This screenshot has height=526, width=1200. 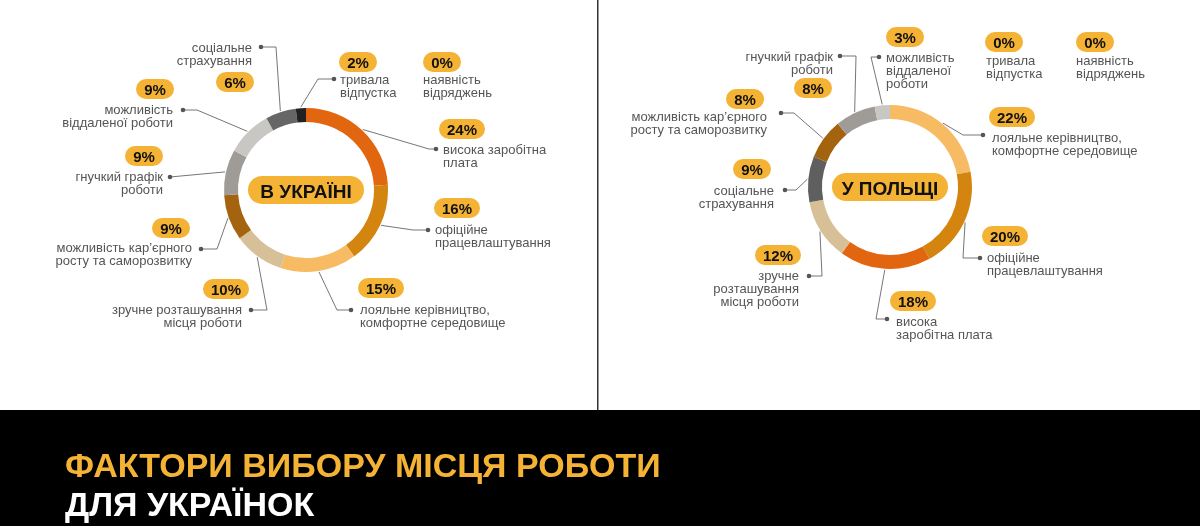 I want to click on data-label: 16%, so click(x=457, y=208).